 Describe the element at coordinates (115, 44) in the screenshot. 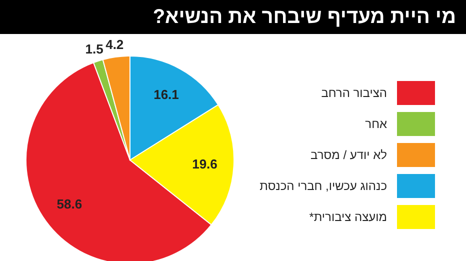

I see `data-label: 4.2` at that location.